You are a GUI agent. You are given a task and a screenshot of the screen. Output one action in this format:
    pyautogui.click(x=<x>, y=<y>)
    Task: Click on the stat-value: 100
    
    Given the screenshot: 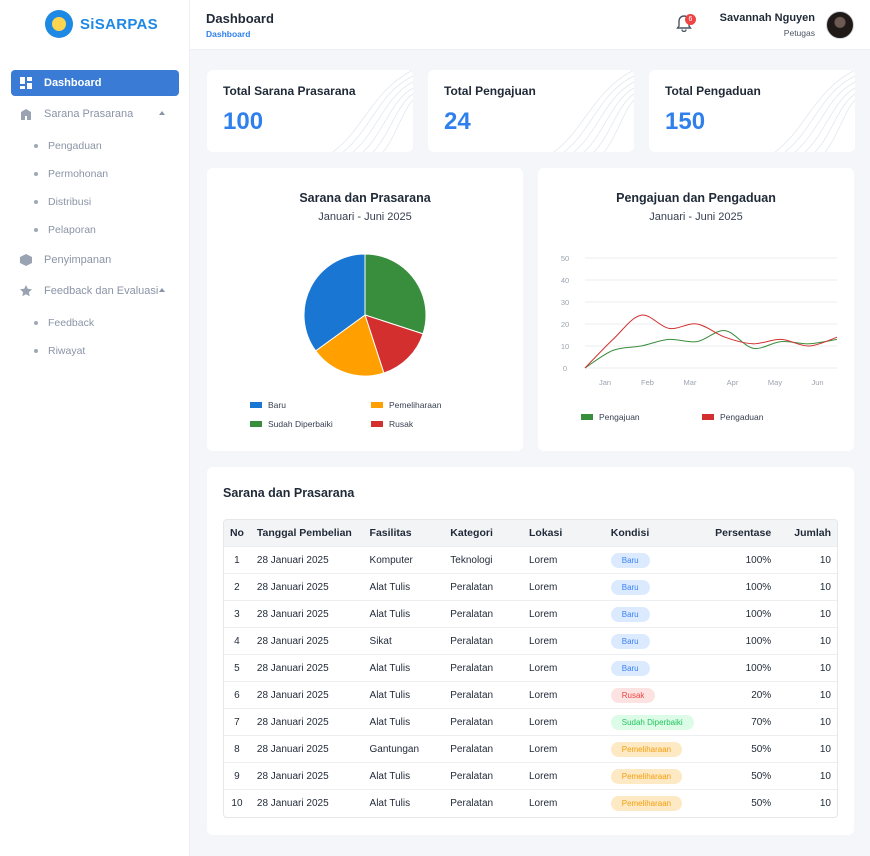 What is the action you would take?
    pyautogui.click(x=243, y=121)
    